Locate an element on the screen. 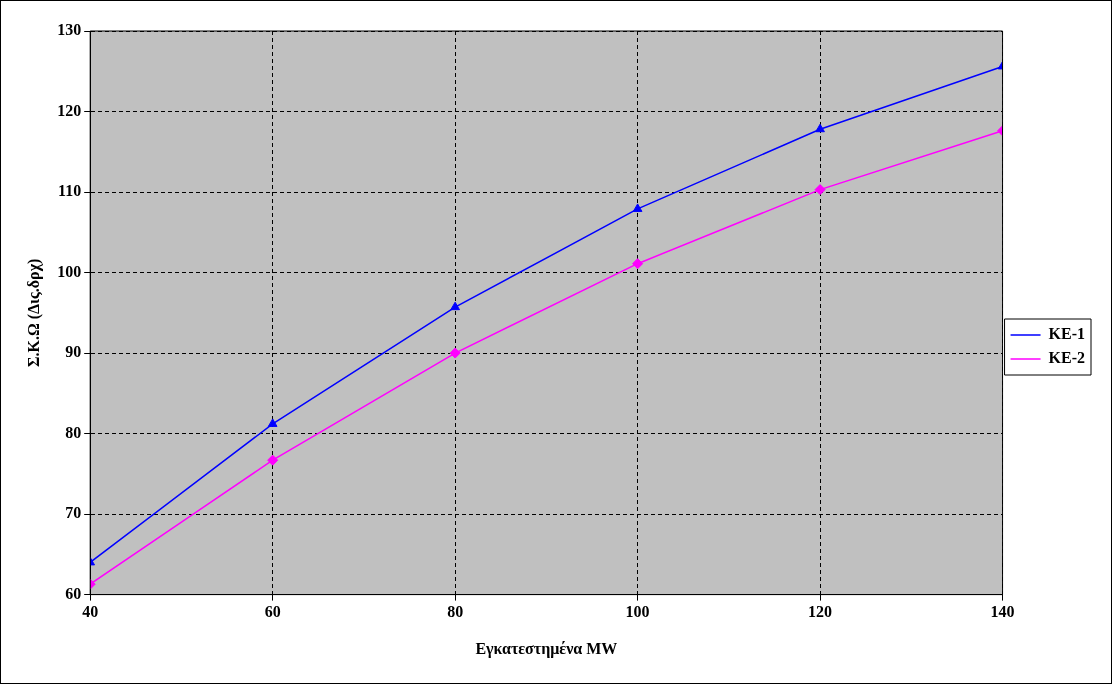 The height and width of the screenshot is (684, 1112). y-tick-label: 60 is located at coordinates (73, 593).